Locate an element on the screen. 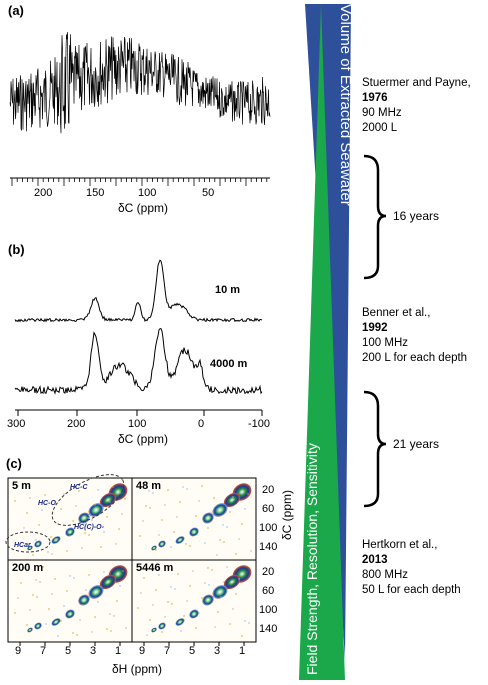 This screenshot has width=488, height=685. hsqc-ytick-top-20: 20 is located at coordinates (268, 490).